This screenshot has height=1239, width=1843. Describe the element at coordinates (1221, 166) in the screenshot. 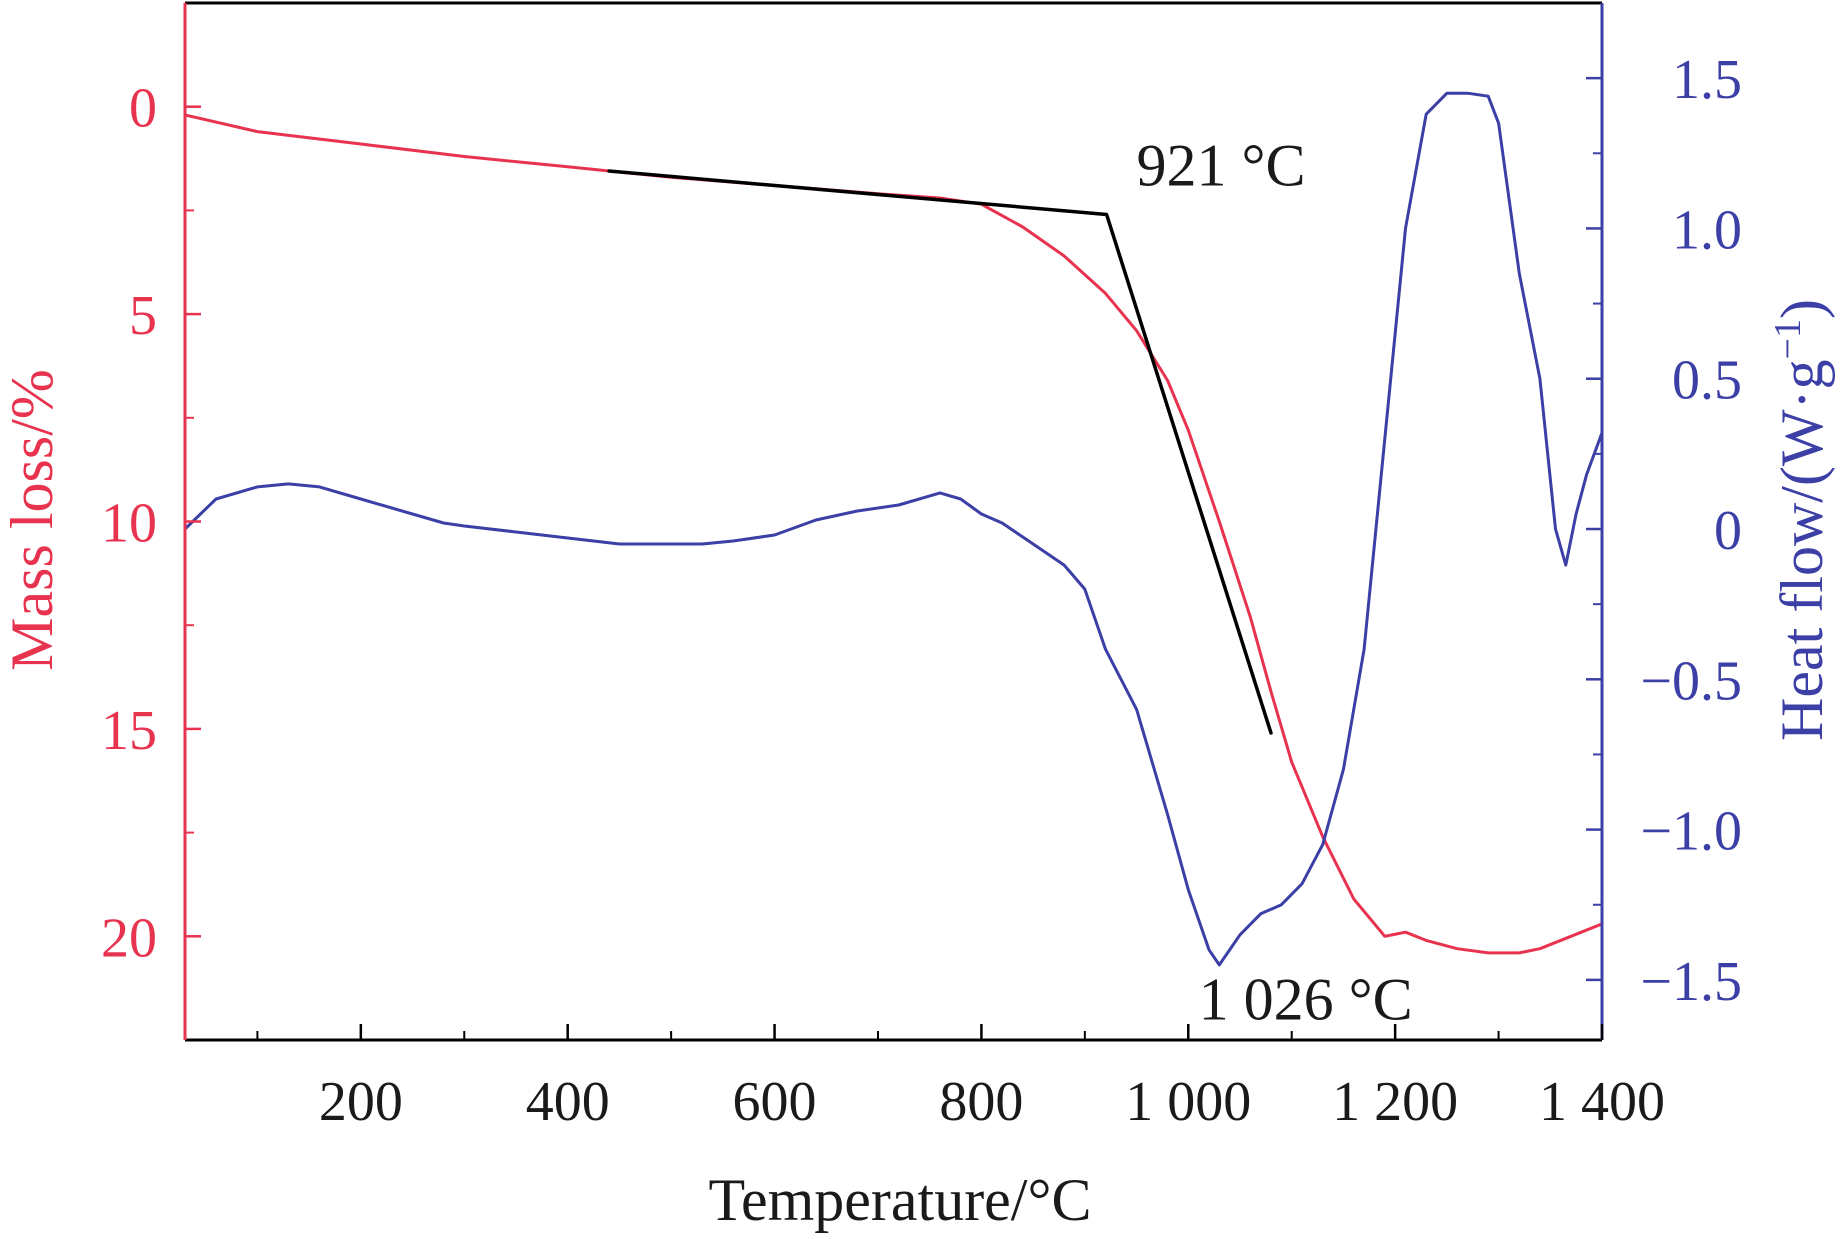

I see `annotation-921: 921 °C` at that location.